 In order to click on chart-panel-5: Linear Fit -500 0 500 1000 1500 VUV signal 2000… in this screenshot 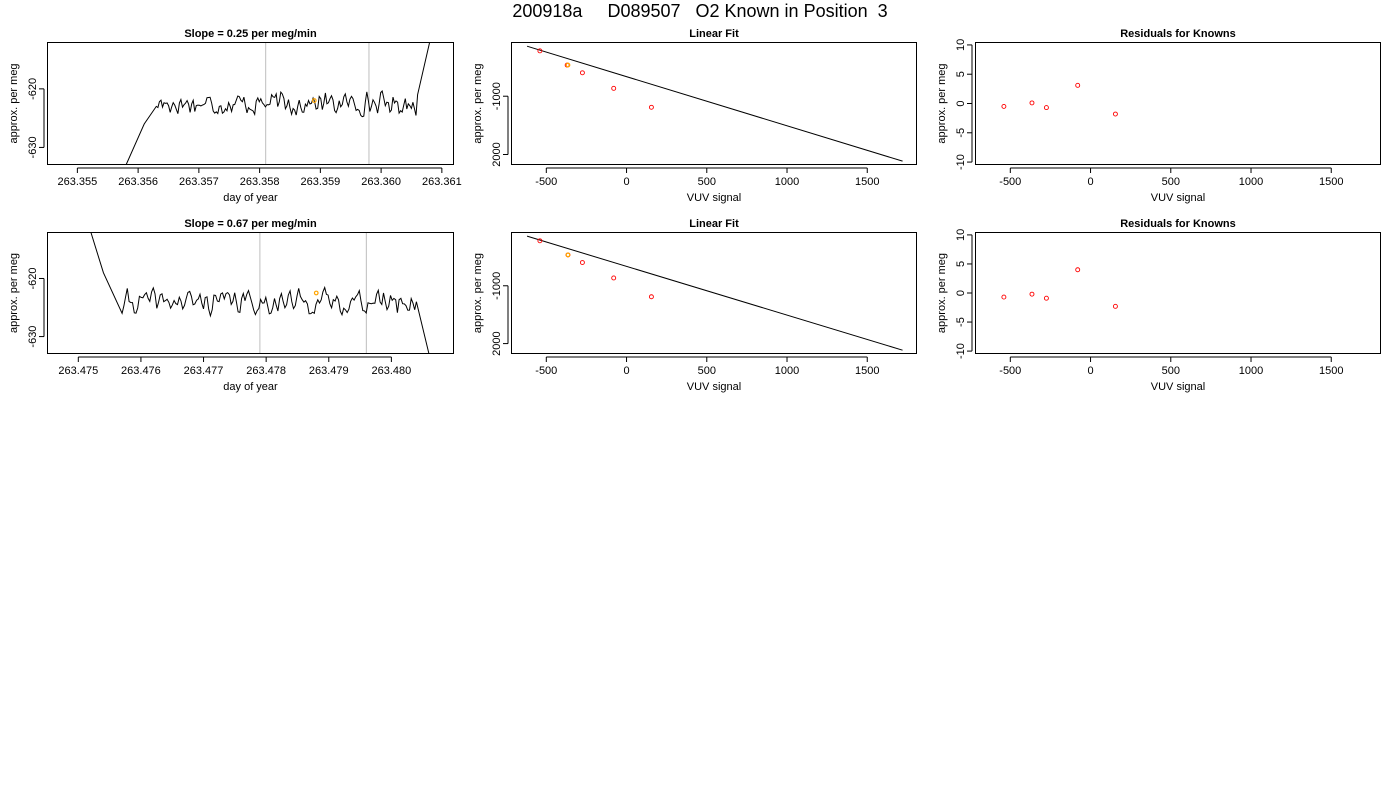, I will do `click(694, 305)`.